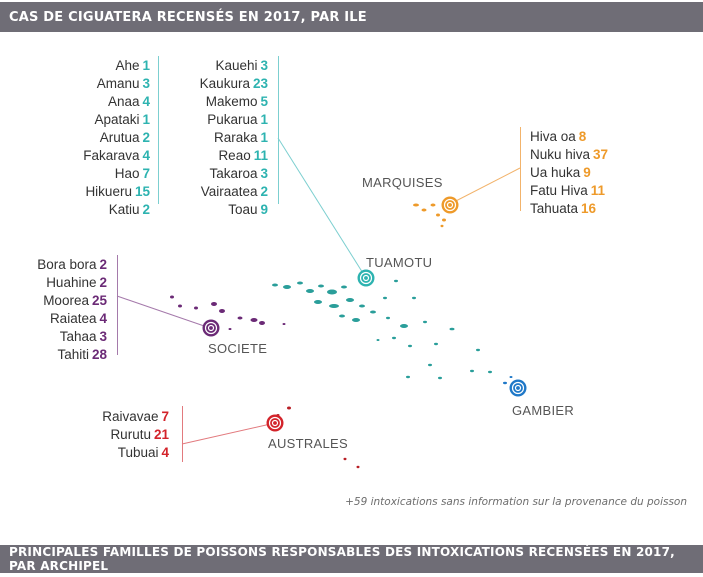  I want to click on island-case-count: 23, so click(260, 83).